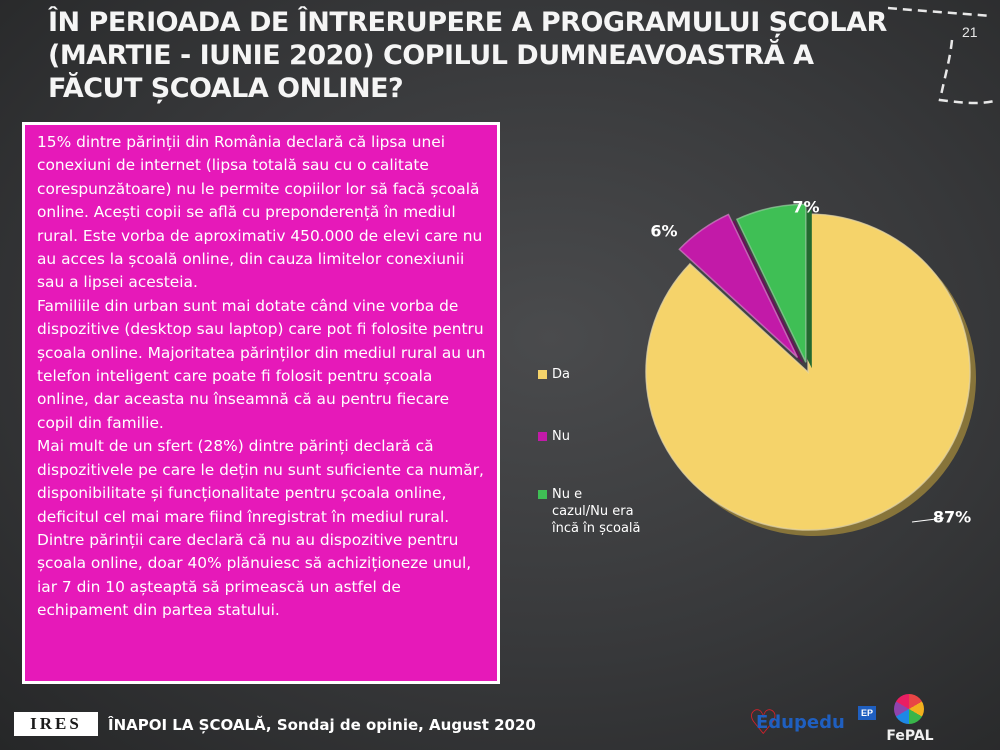  Describe the element at coordinates (561, 436) in the screenshot. I see `legend-label-1: Nu` at that location.